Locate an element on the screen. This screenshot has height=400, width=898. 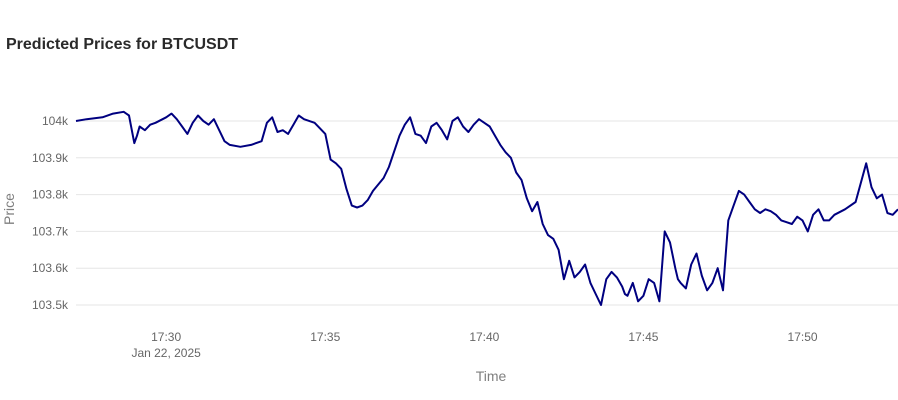
x-date-label: Jan 22, 2025 is located at coordinates (166, 353).